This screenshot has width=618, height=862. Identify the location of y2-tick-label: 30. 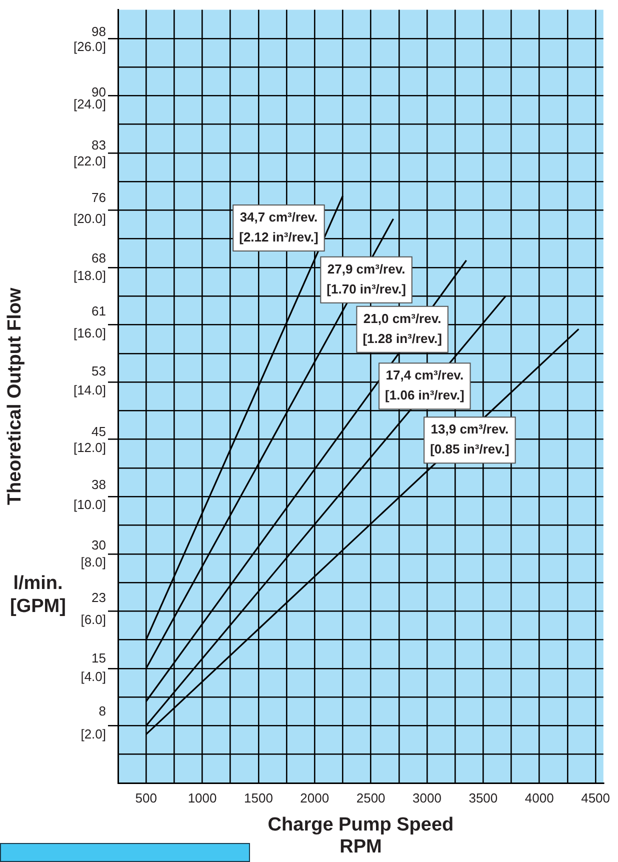
(99, 544).